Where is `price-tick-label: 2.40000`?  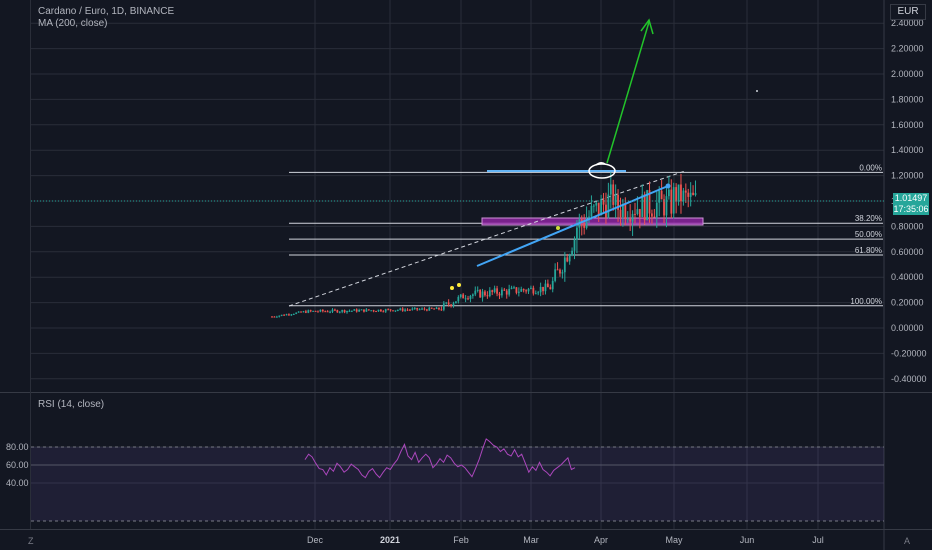 price-tick-label: 2.40000 is located at coordinates (907, 23).